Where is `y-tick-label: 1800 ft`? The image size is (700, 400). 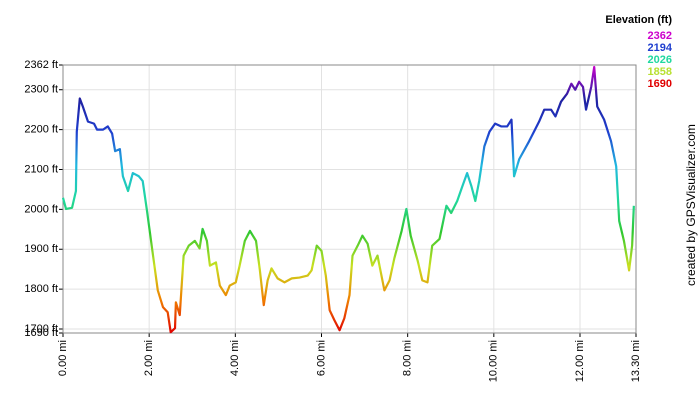 y-tick-label: 1800 ft is located at coordinates (41, 289).